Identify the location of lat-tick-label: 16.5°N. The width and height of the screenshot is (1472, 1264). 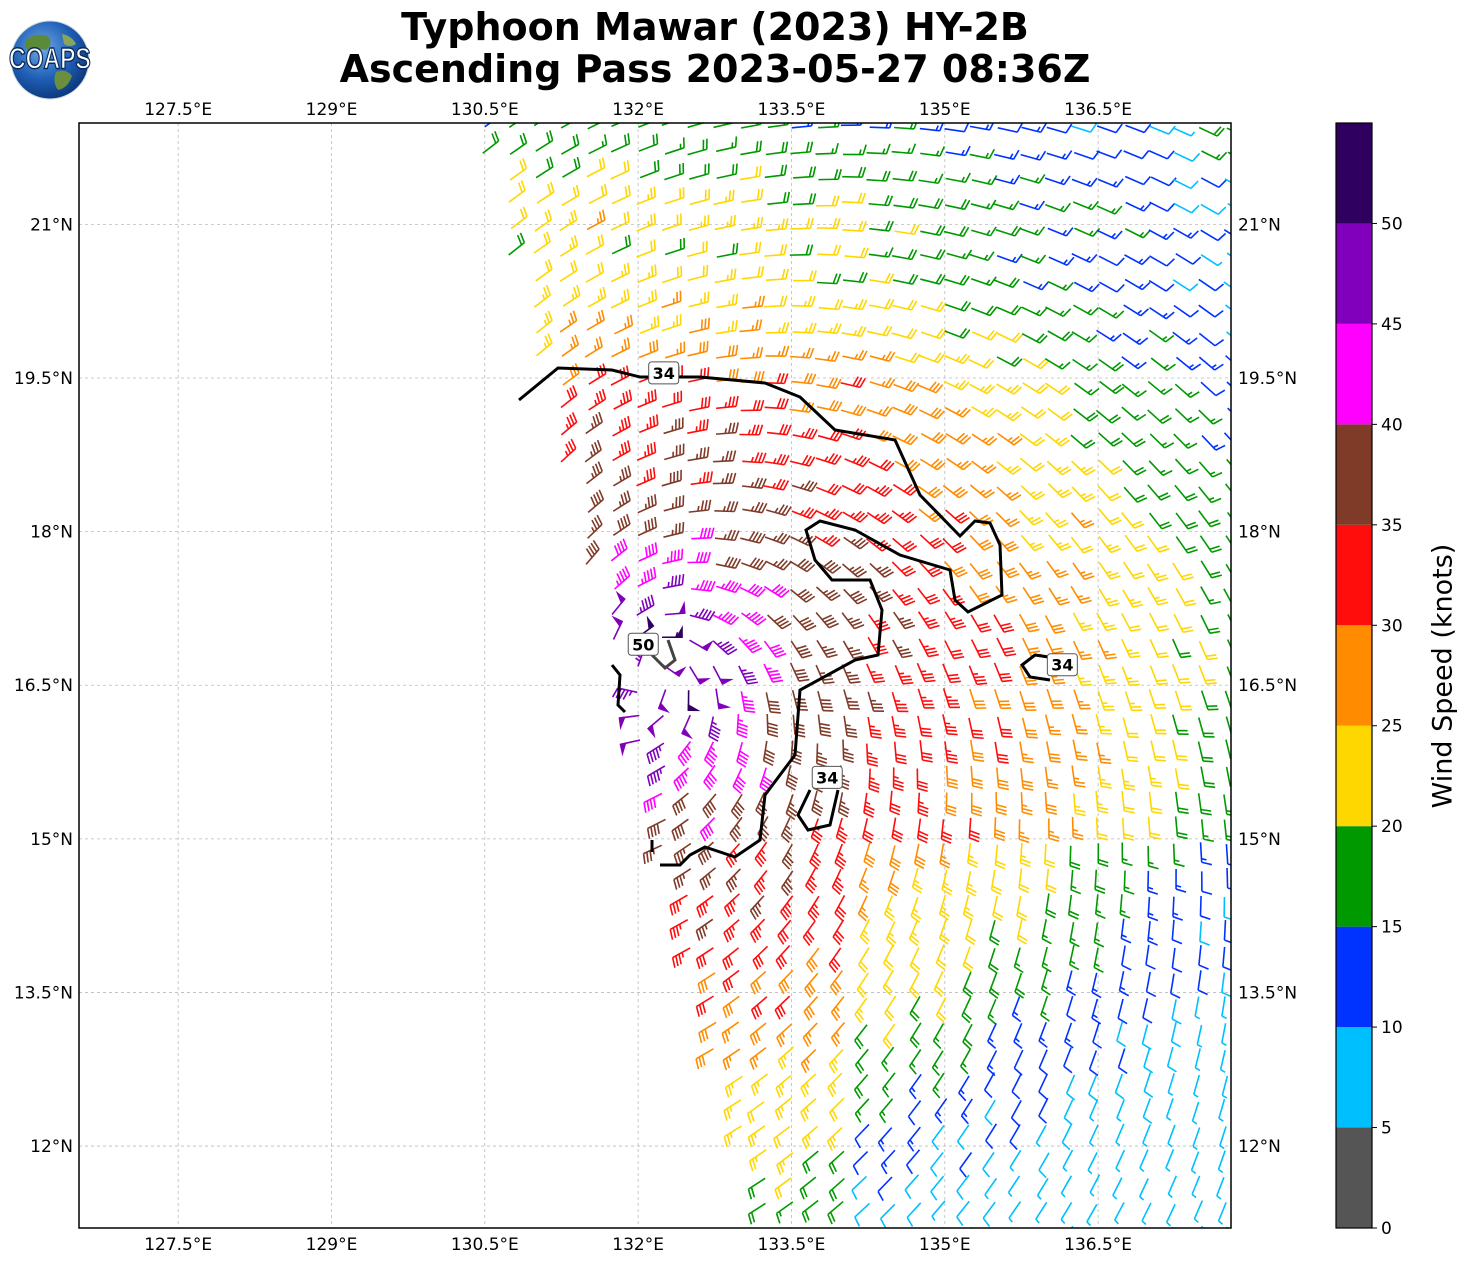
(43, 686).